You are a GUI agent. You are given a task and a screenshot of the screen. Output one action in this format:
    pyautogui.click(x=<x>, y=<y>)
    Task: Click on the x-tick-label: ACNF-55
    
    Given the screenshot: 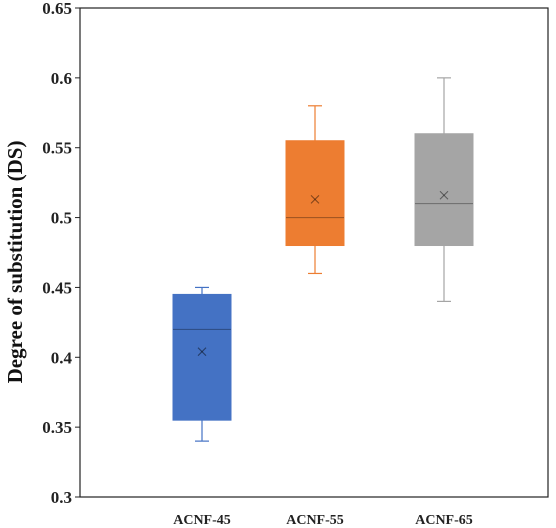 What is the action you would take?
    pyautogui.click(x=315, y=520)
    